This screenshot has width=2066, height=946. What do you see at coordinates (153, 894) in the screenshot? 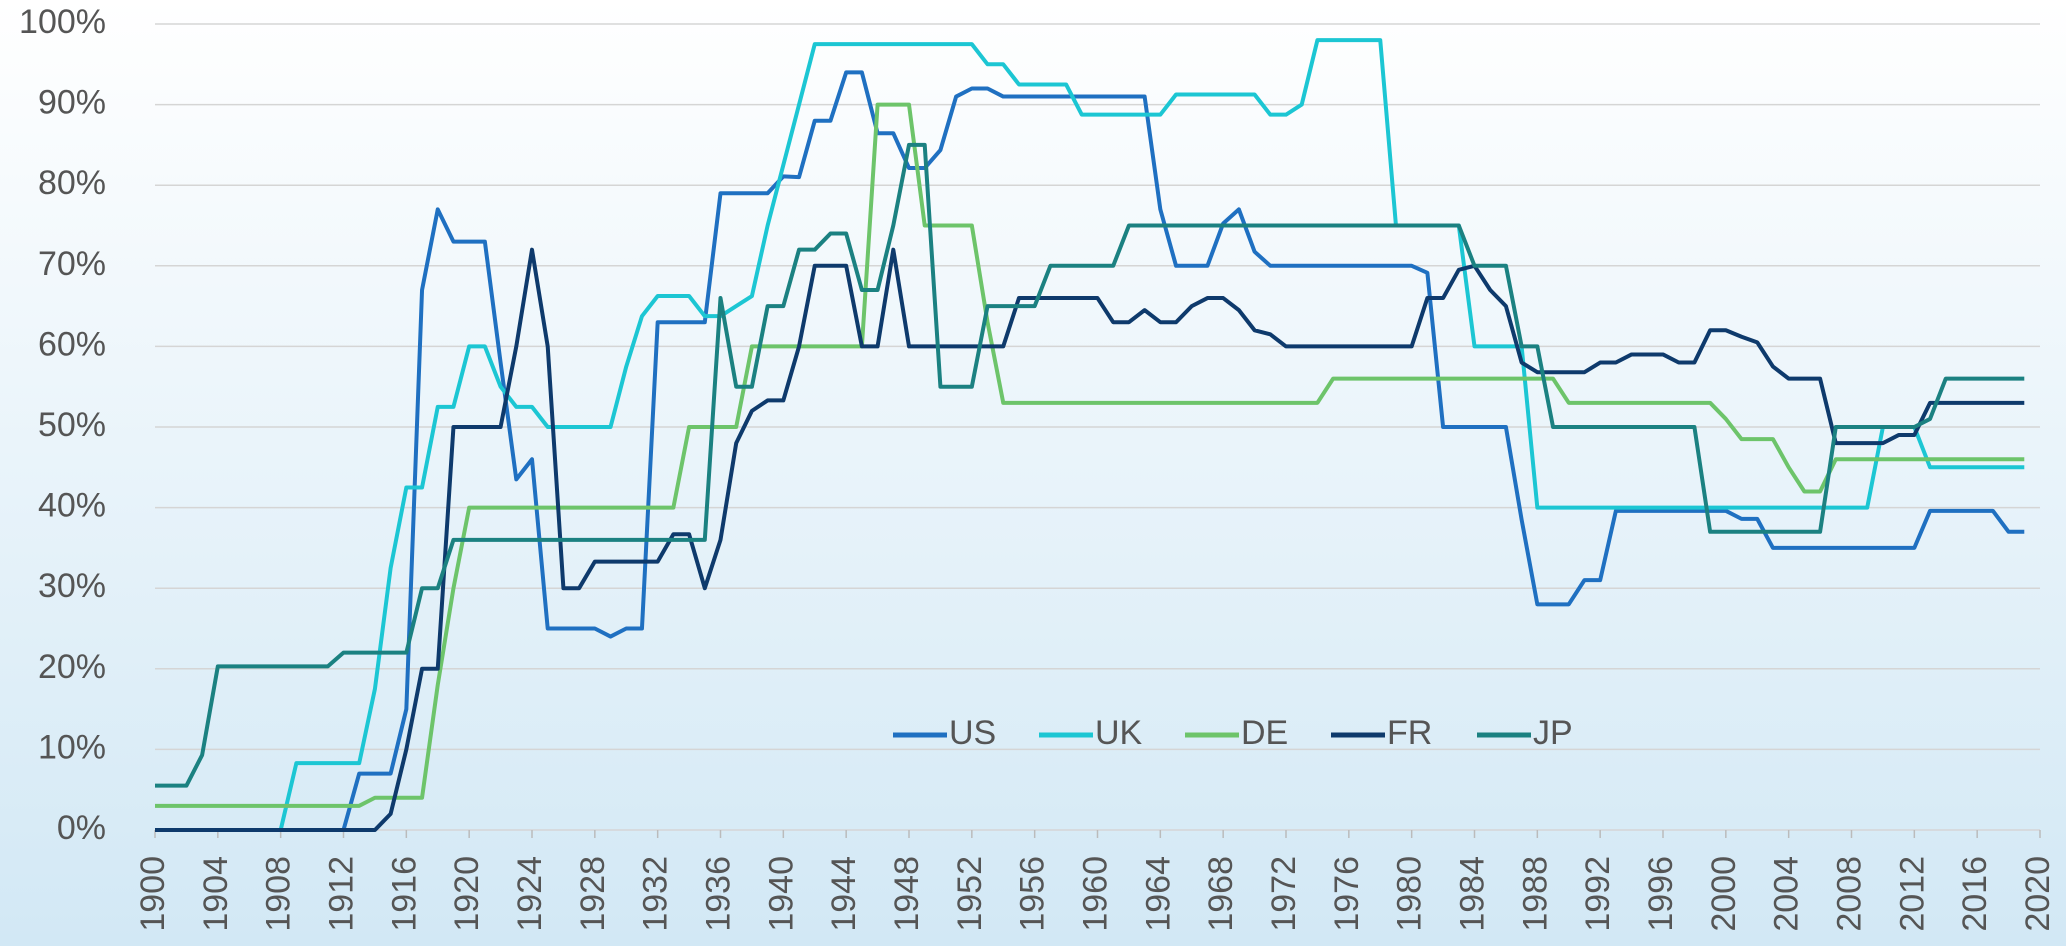
I see `x-tick-label: 1900` at bounding box center [153, 894].